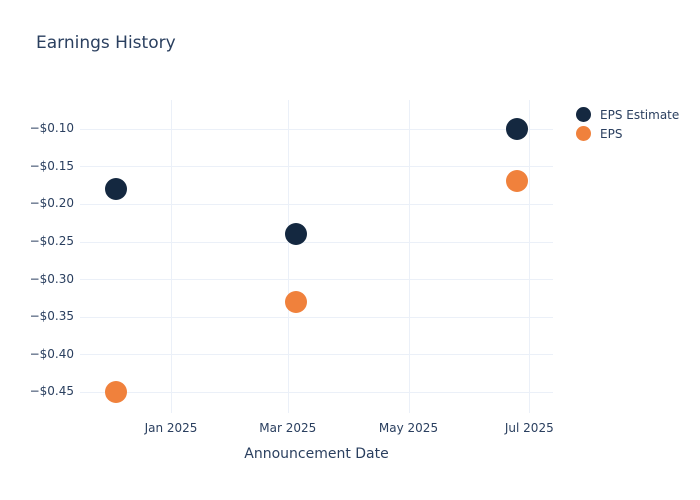 This screenshot has width=700, height=500. What do you see at coordinates (51, 165) in the screenshot?
I see `y-tick-label: −$0.15` at bounding box center [51, 165].